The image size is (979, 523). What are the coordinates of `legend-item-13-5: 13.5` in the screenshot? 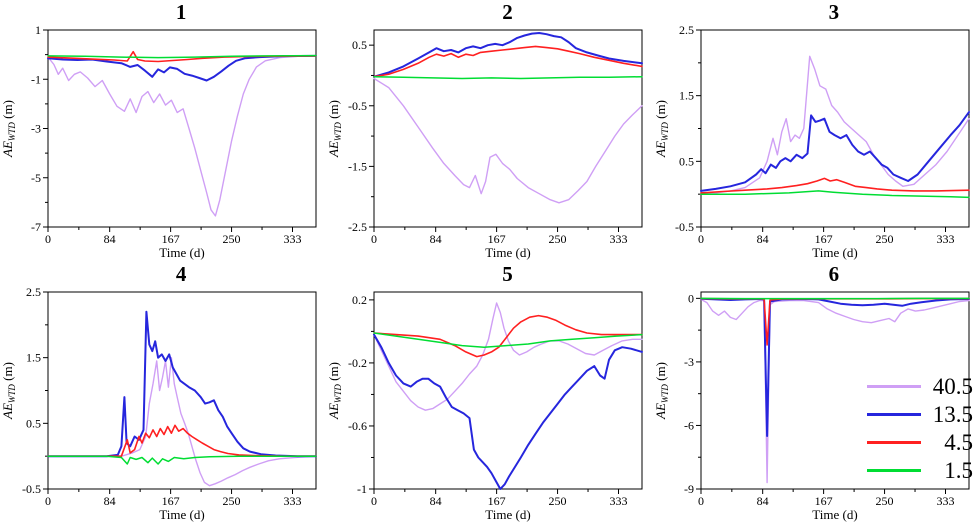 It's located at (920, 414).